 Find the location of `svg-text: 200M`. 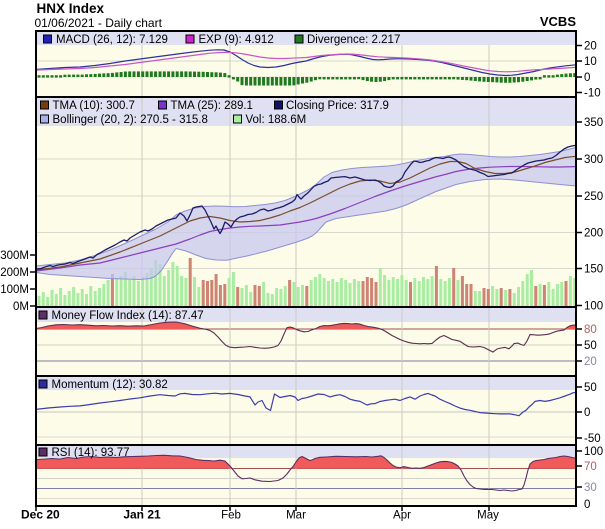

svg-text: 200M is located at coordinates (14, 273).